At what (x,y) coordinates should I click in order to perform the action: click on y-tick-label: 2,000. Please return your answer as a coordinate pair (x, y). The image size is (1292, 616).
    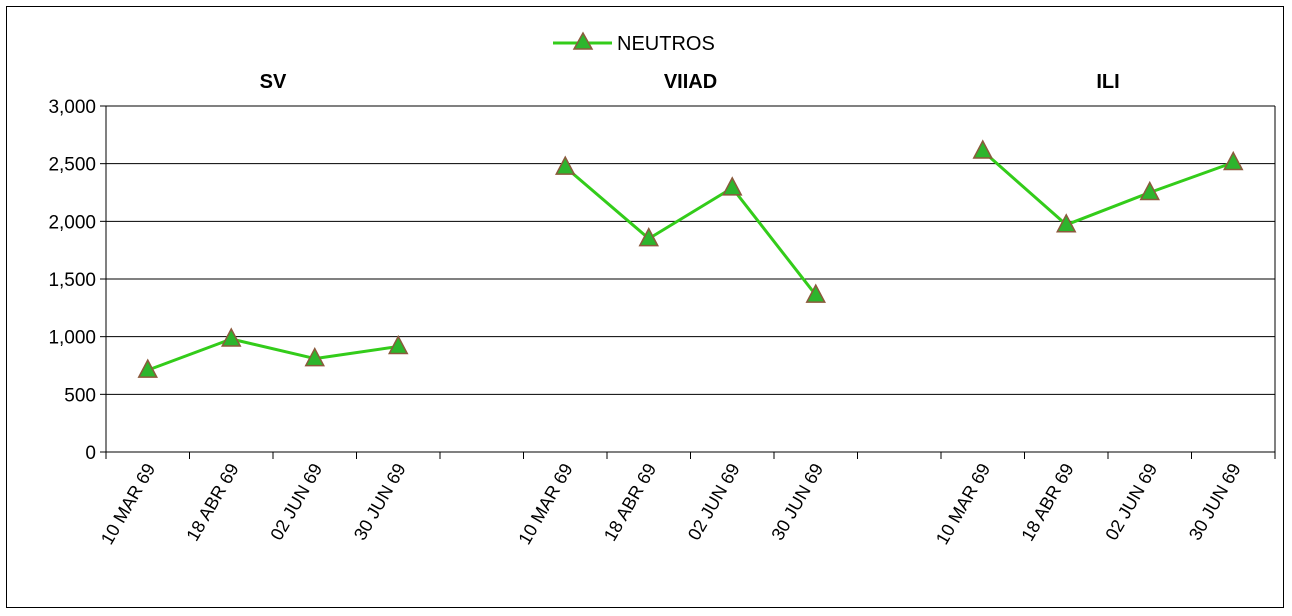
    Looking at the image, I should click on (72, 222).